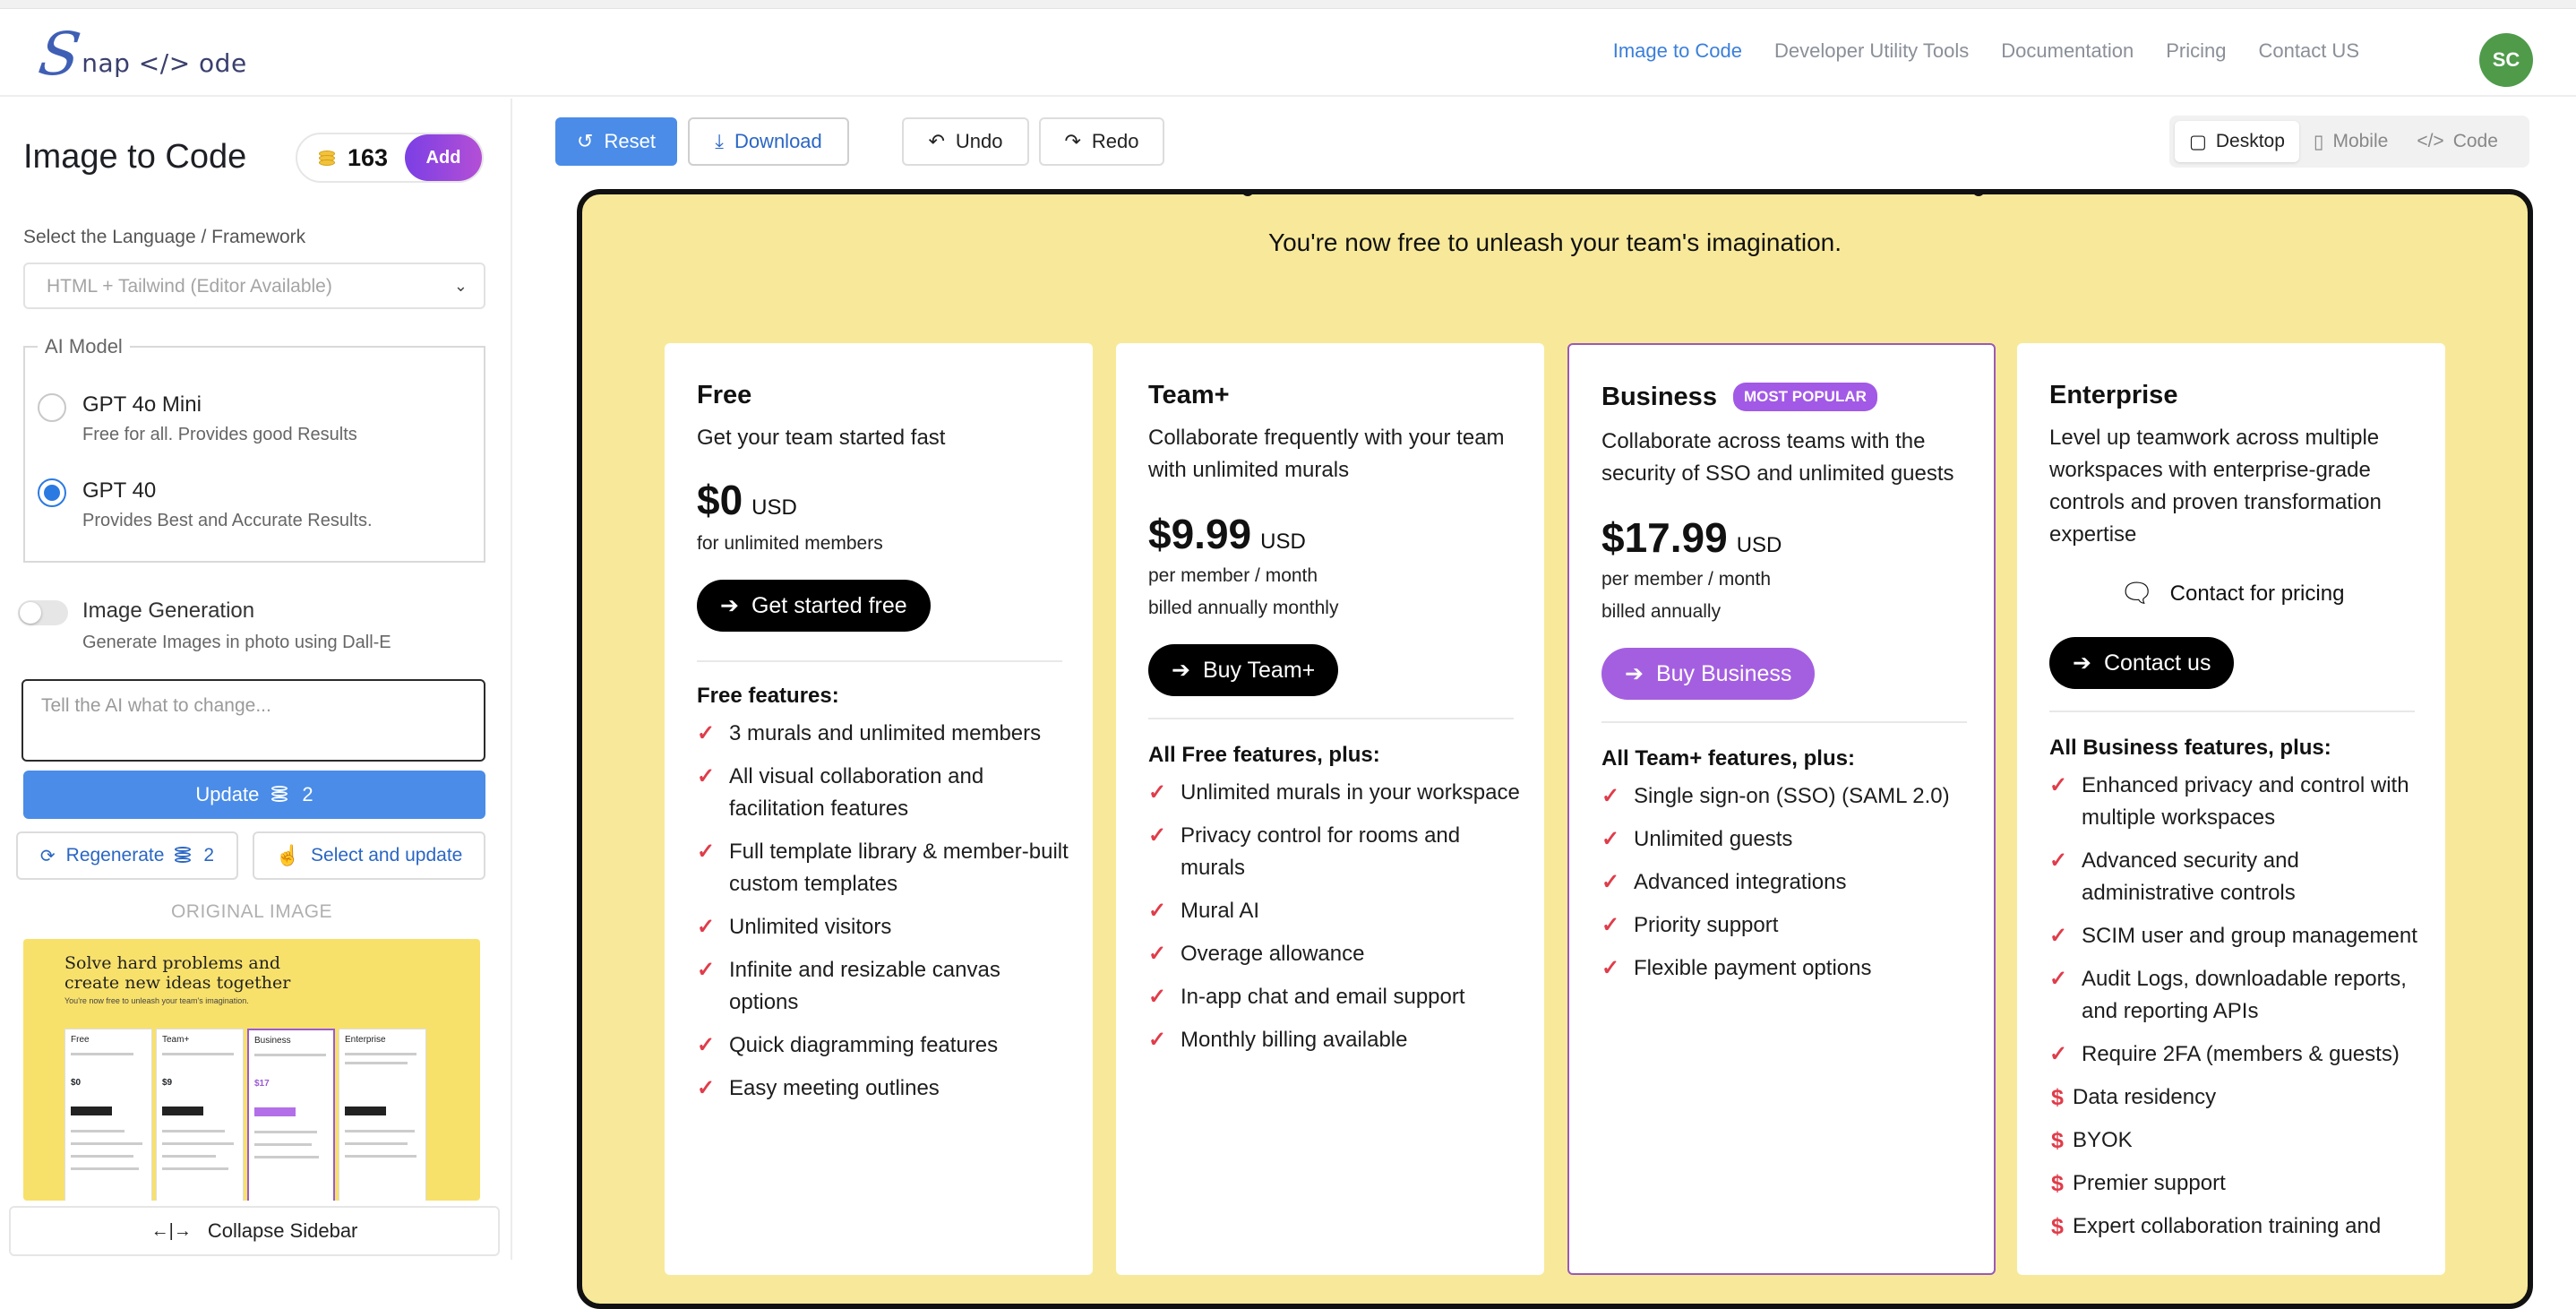  Describe the element at coordinates (768, 142) in the screenshot. I see `download-button: ⤓ Download` at that location.